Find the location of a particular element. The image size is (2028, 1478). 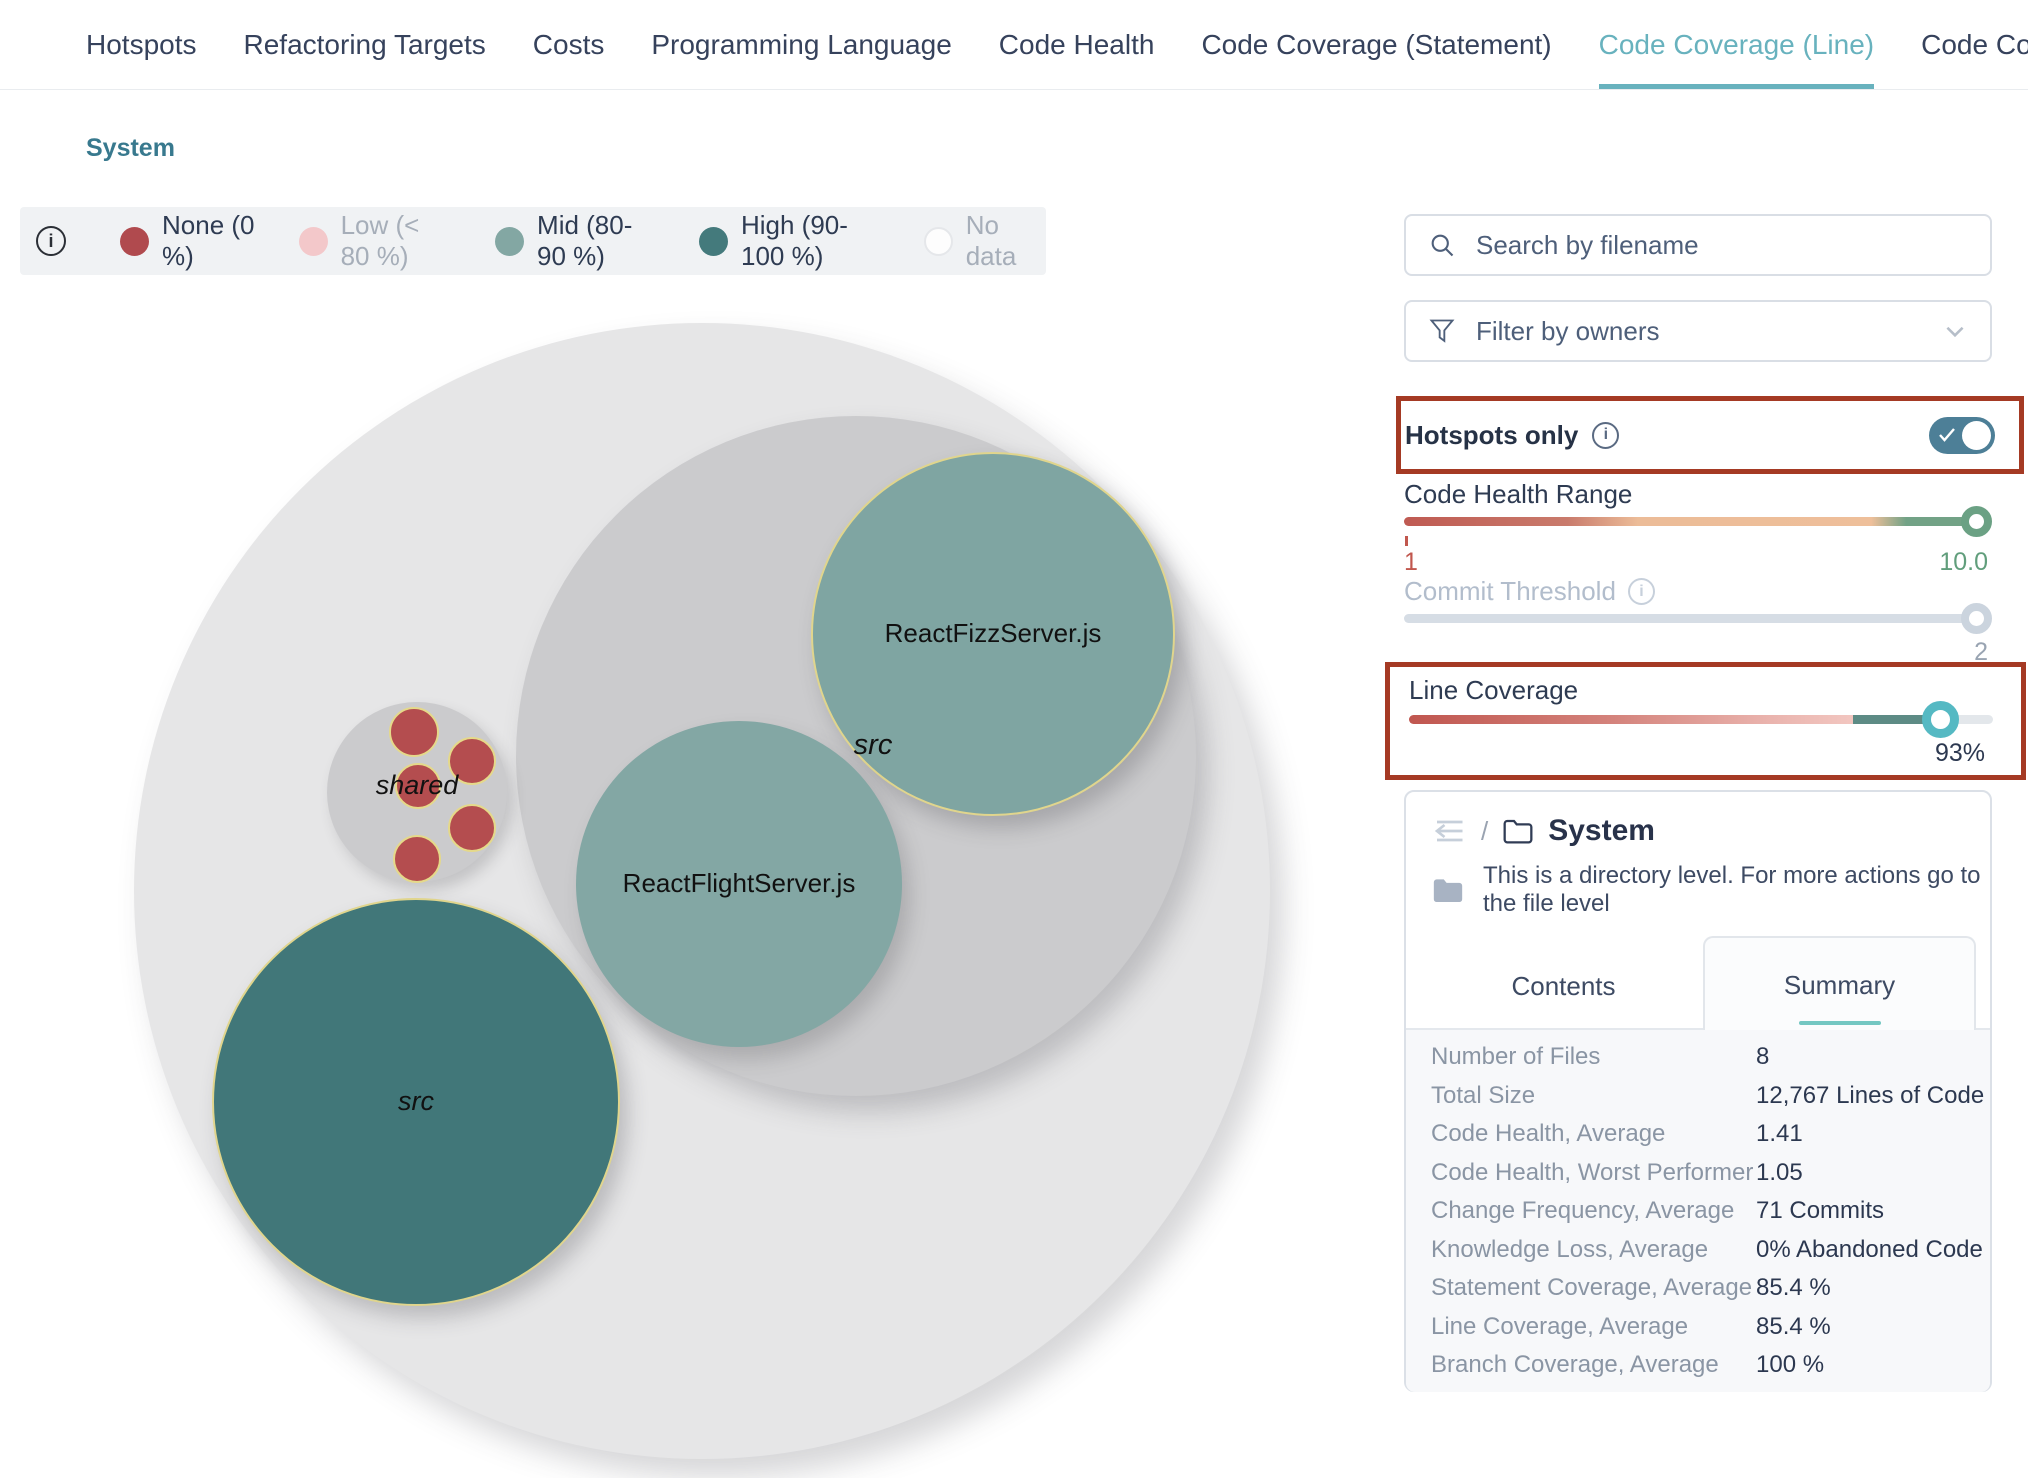

folder-outline-icon is located at coordinates (1518, 831).